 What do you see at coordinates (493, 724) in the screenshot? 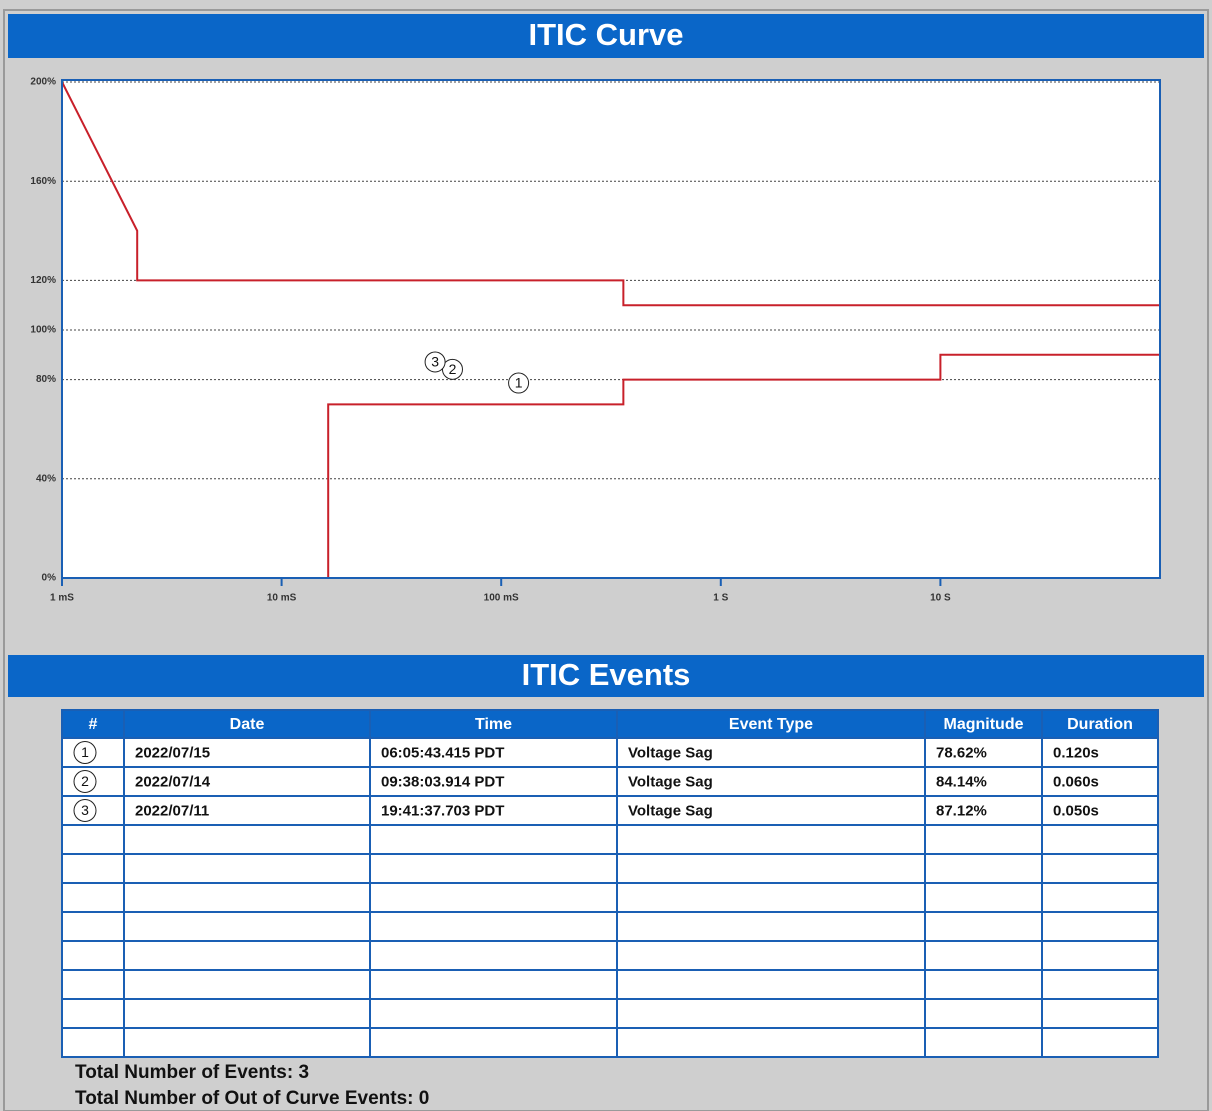
I see `column-header: Time` at bounding box center [493, 724].